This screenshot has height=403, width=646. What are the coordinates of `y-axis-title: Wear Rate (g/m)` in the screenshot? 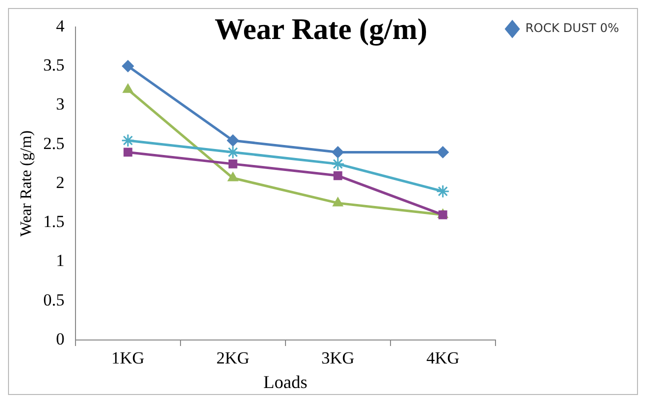 It's located at (26, 183).